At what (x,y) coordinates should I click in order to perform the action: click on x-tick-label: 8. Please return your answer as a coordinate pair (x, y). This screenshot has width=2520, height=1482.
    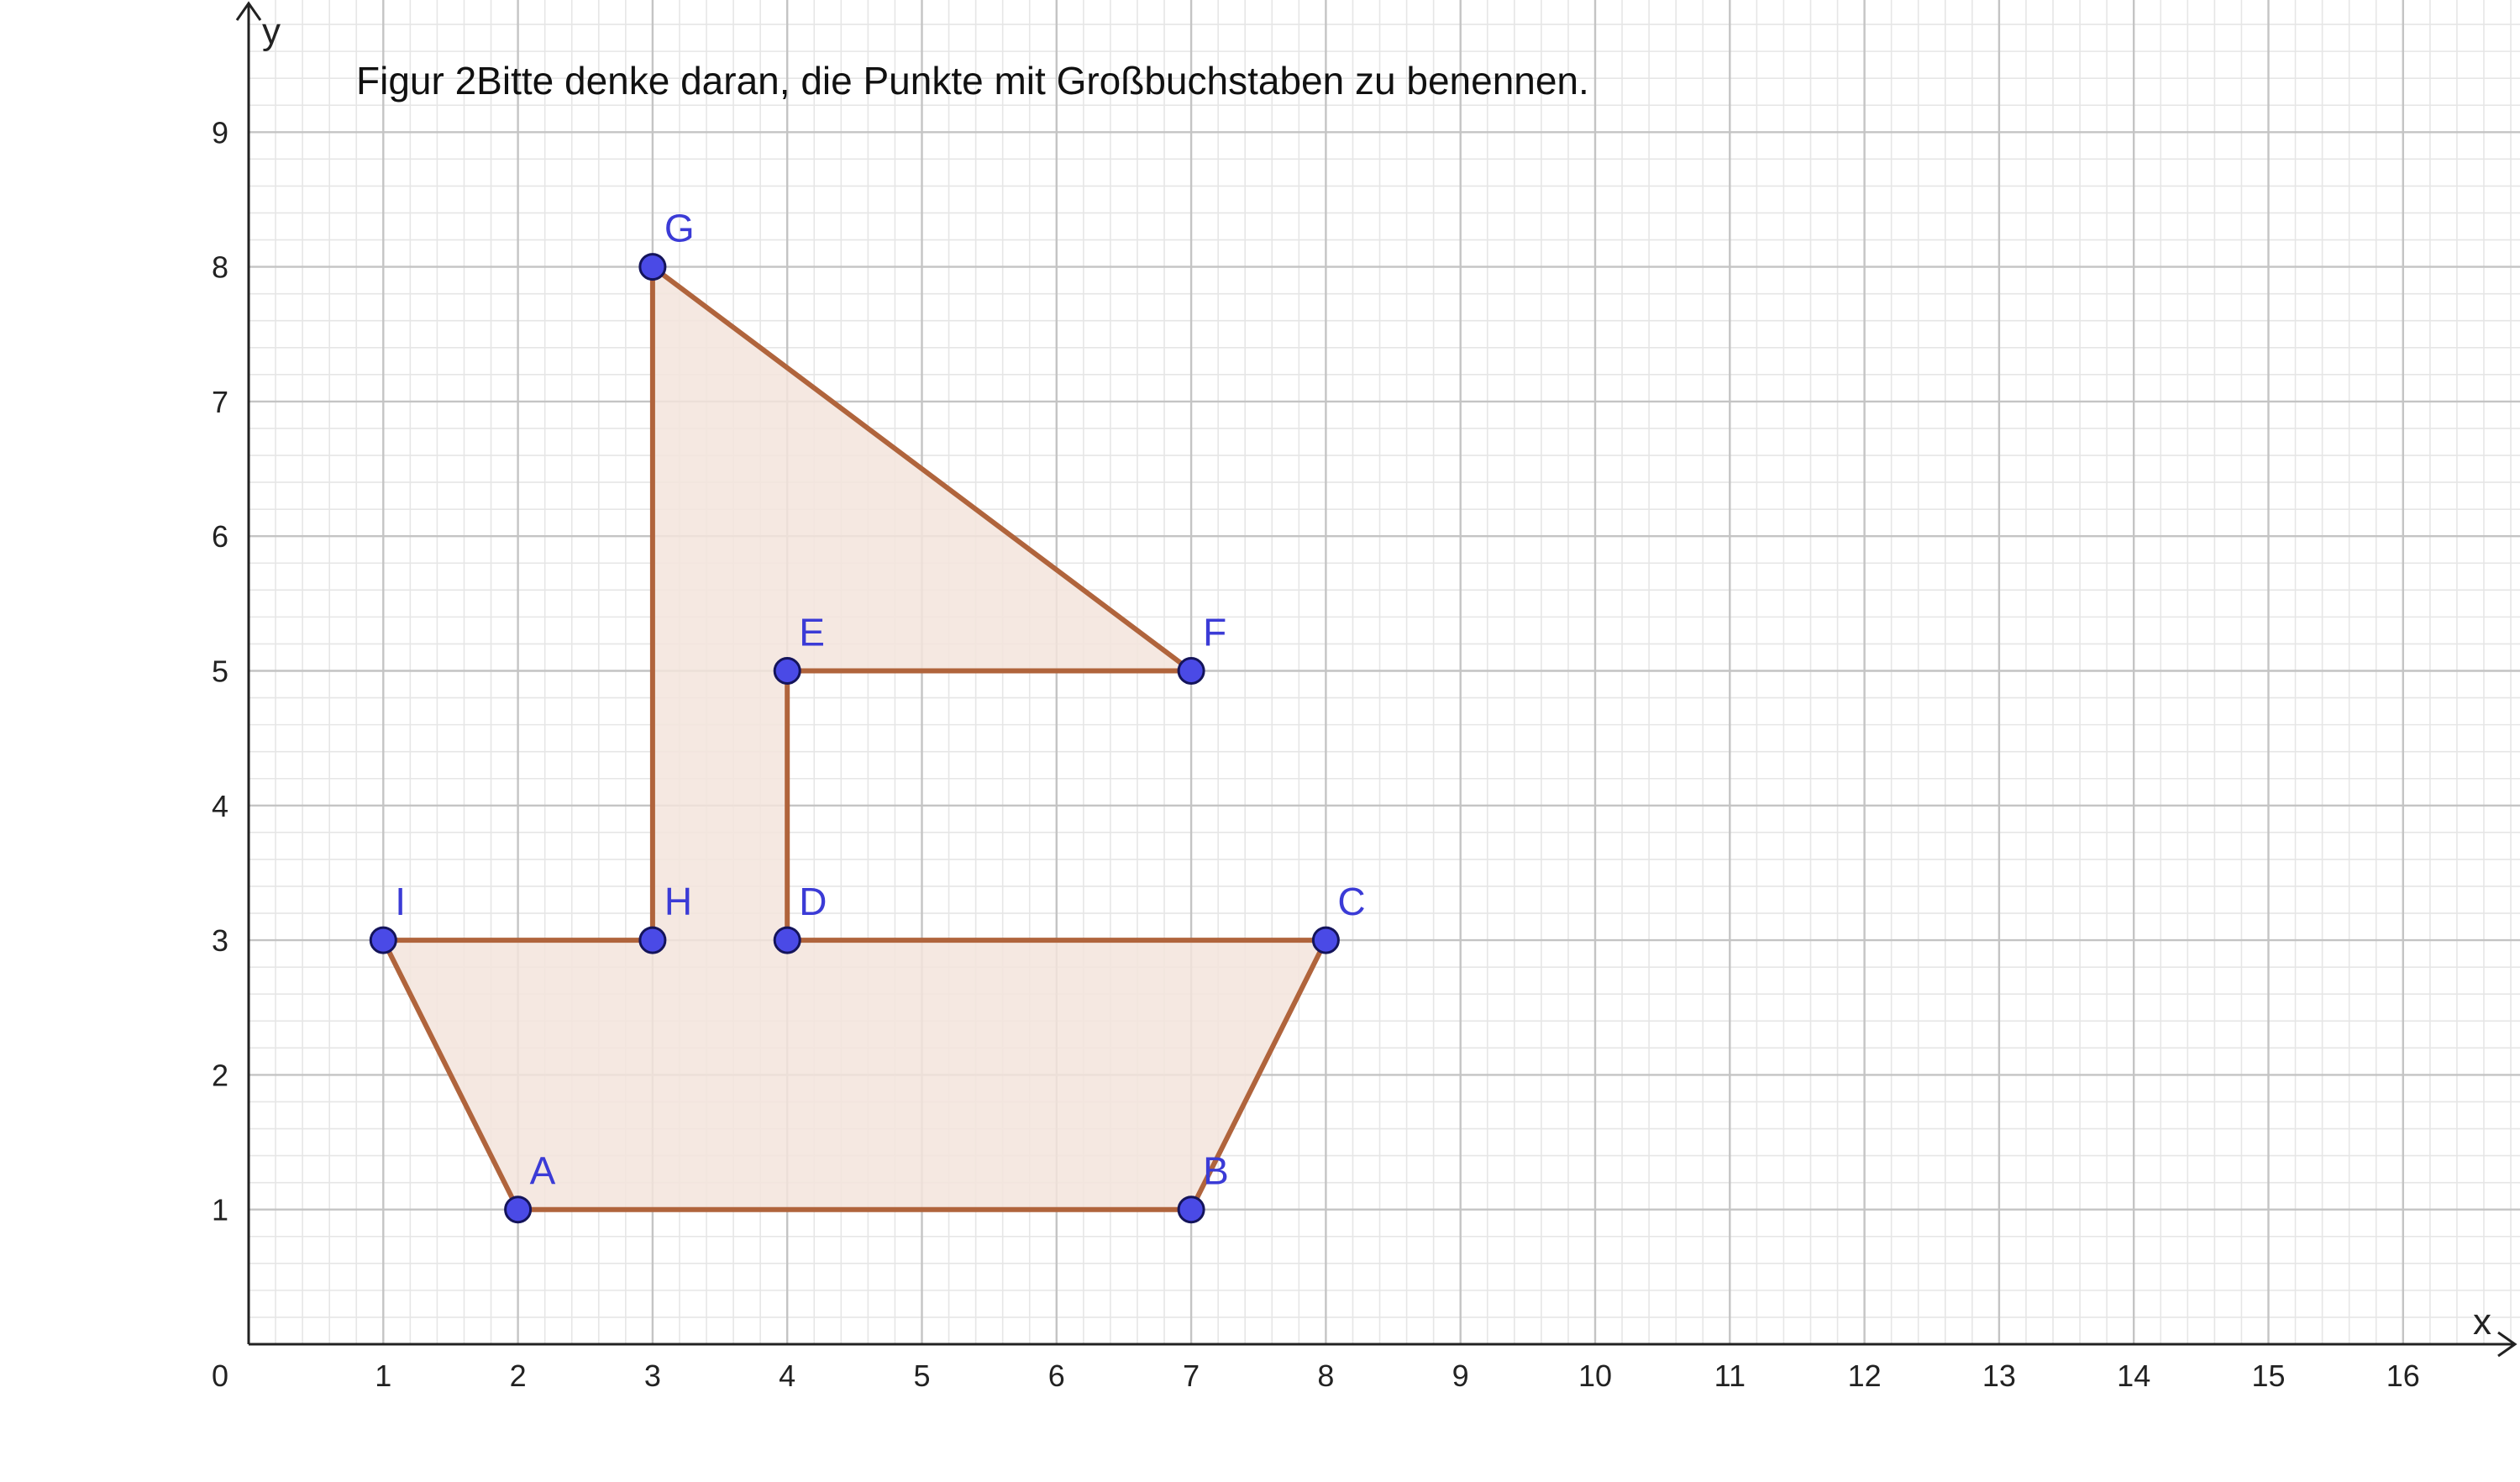
    Looking at the image, I should click on (1325, 1375).